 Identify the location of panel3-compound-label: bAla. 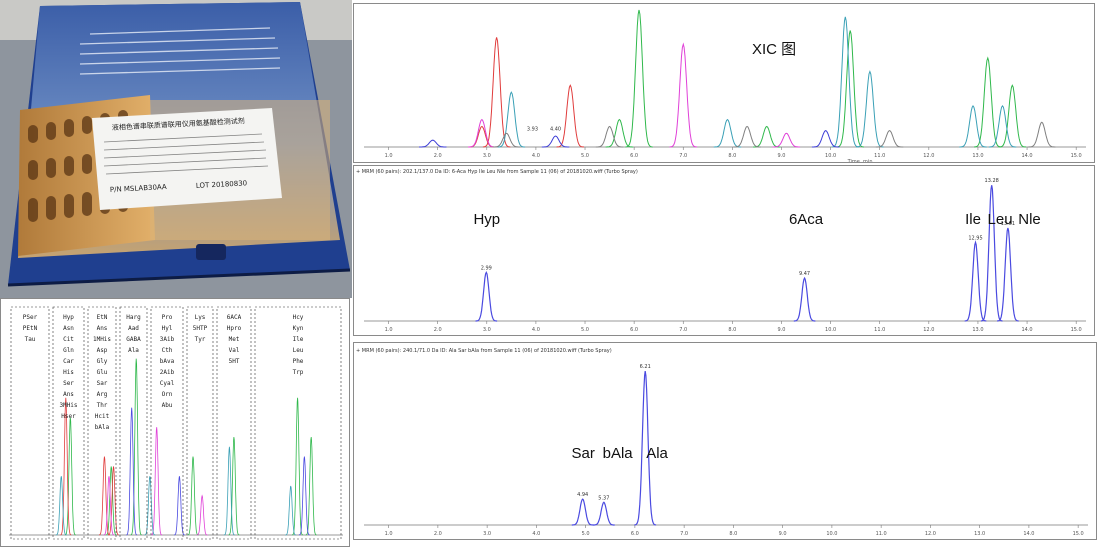
(618, 453).